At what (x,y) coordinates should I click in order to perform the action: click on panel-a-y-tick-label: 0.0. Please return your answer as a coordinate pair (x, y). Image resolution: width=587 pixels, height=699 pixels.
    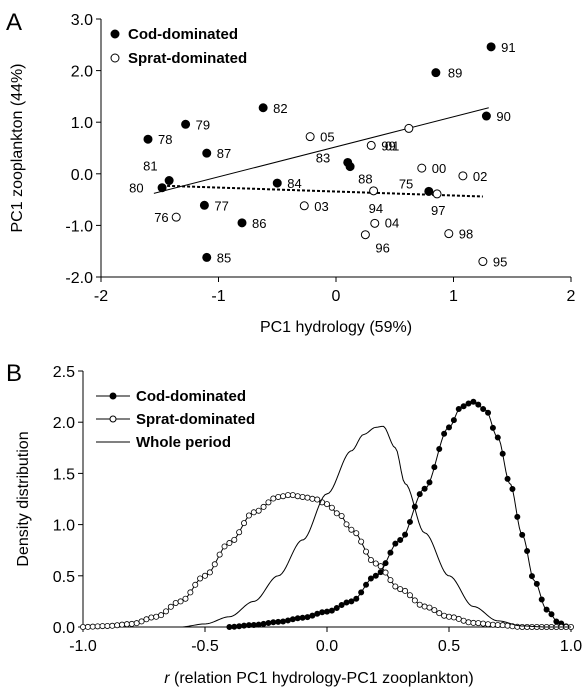
    Looking at the image, I should click on (82, 175).